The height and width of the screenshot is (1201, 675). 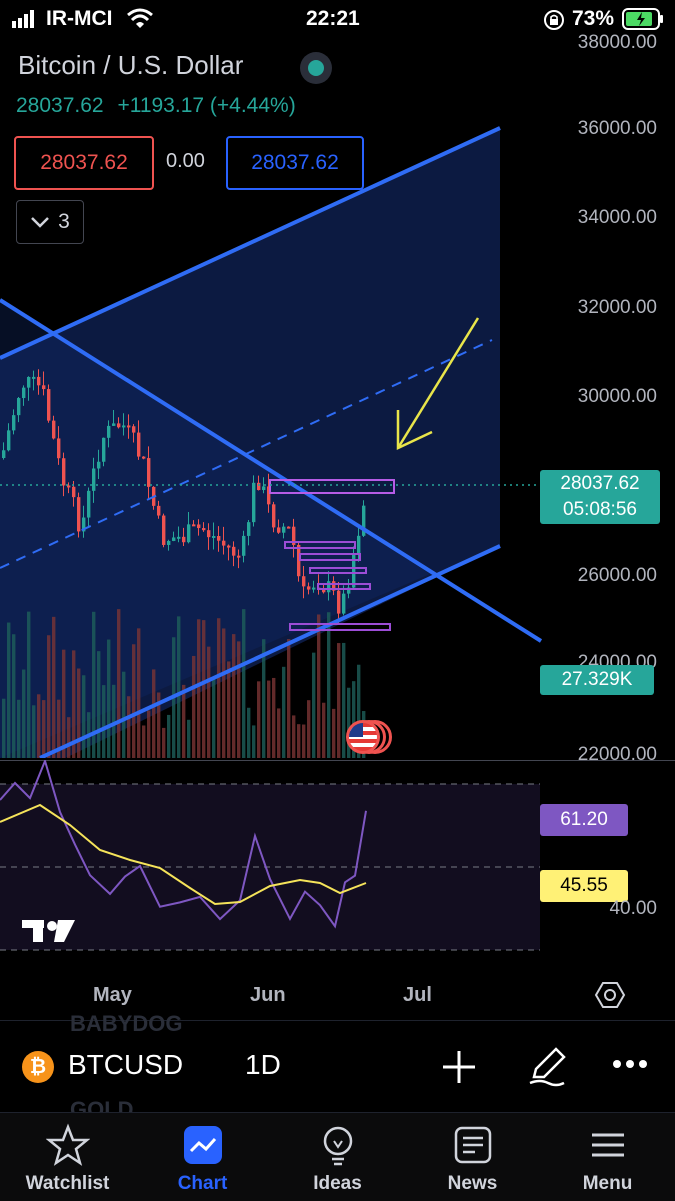 What do you see at coordinates (607, 1145) in the screenshot?
I see `hamburger-icon` at bounding box center [607, 1145].